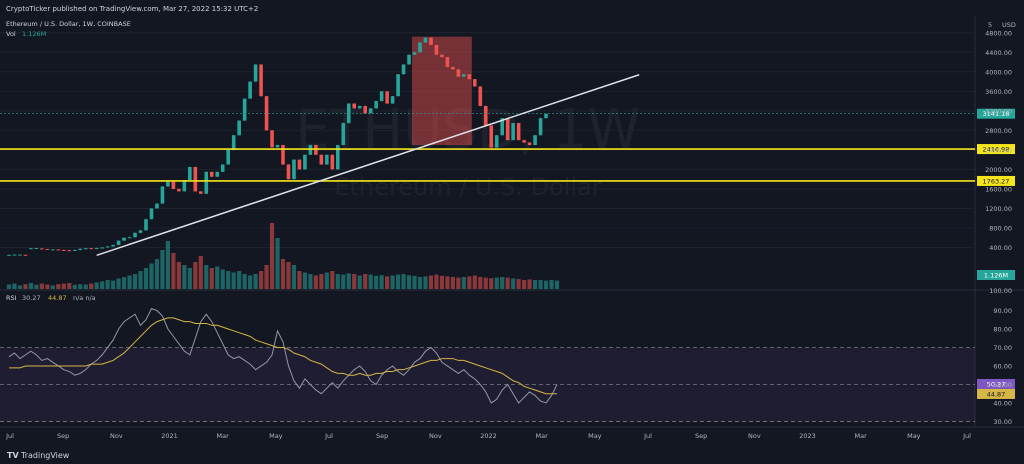  What do you see at coordinates (998, 209) in the screenshot?
I see `price-tick-label: 1200.00` at bounding box center [998, 209].